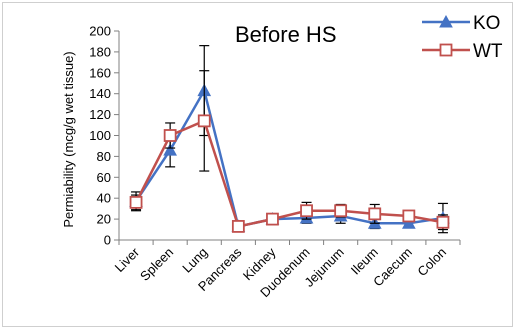 This screenshot has width=517, height=331. I want to click on x-category-label: Spleen, so click(156, 264).